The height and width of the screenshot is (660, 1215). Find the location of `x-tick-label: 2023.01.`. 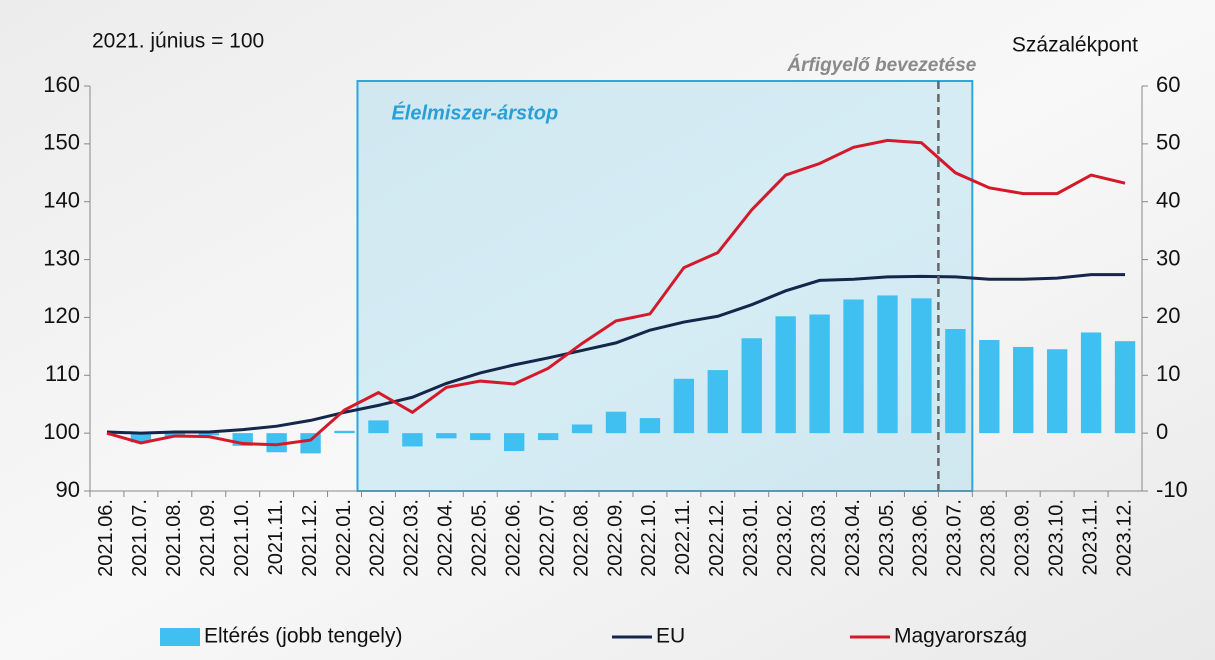

x-tick-label: 2023.01. is located at coordinates (751, 538).